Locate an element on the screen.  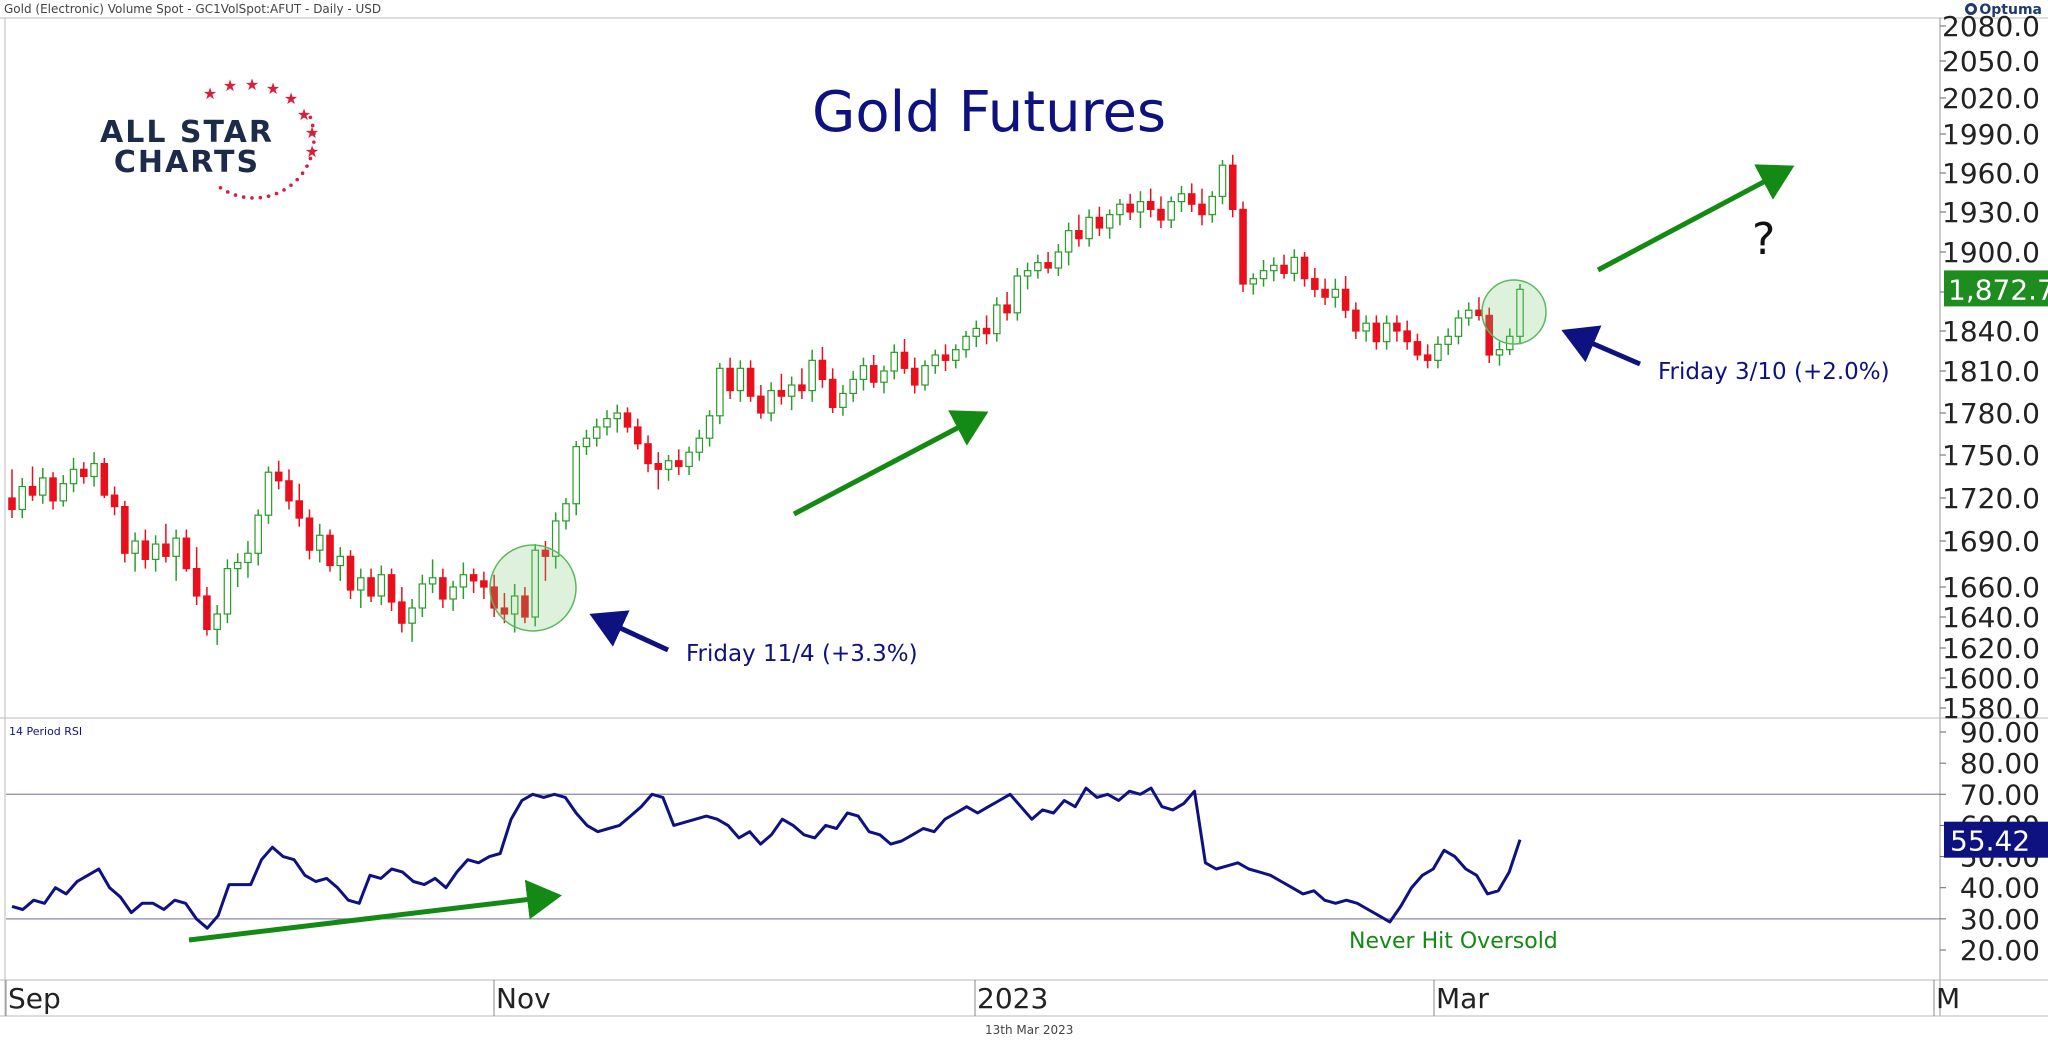
price-tick-label: 1930.0 is located at coordinates (1991, 212).